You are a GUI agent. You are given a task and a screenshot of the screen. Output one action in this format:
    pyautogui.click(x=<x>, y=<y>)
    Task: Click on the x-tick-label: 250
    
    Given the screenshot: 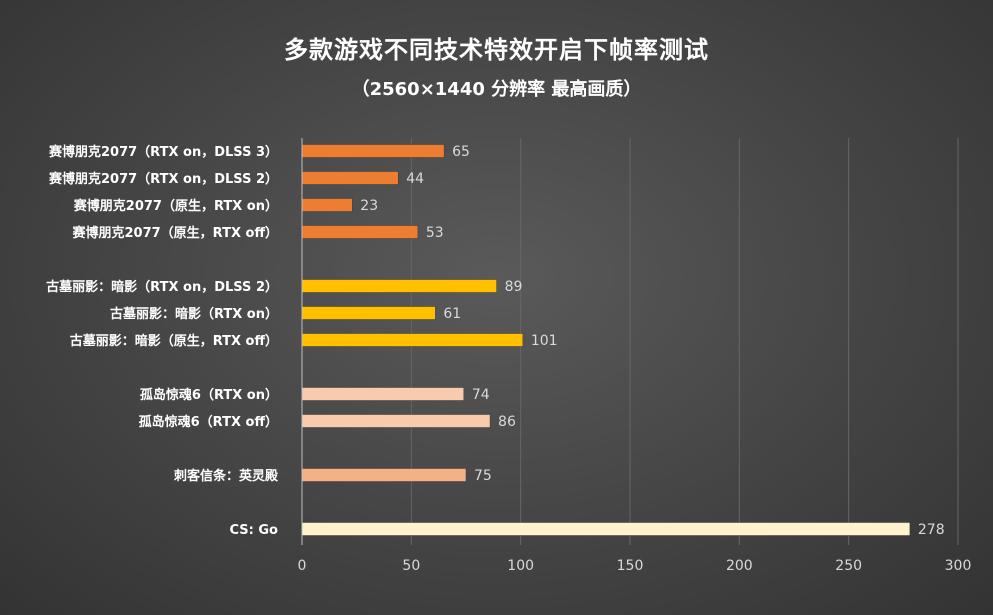 What is the action you would take?
    pyautogui.click(x=848, y=566)
    